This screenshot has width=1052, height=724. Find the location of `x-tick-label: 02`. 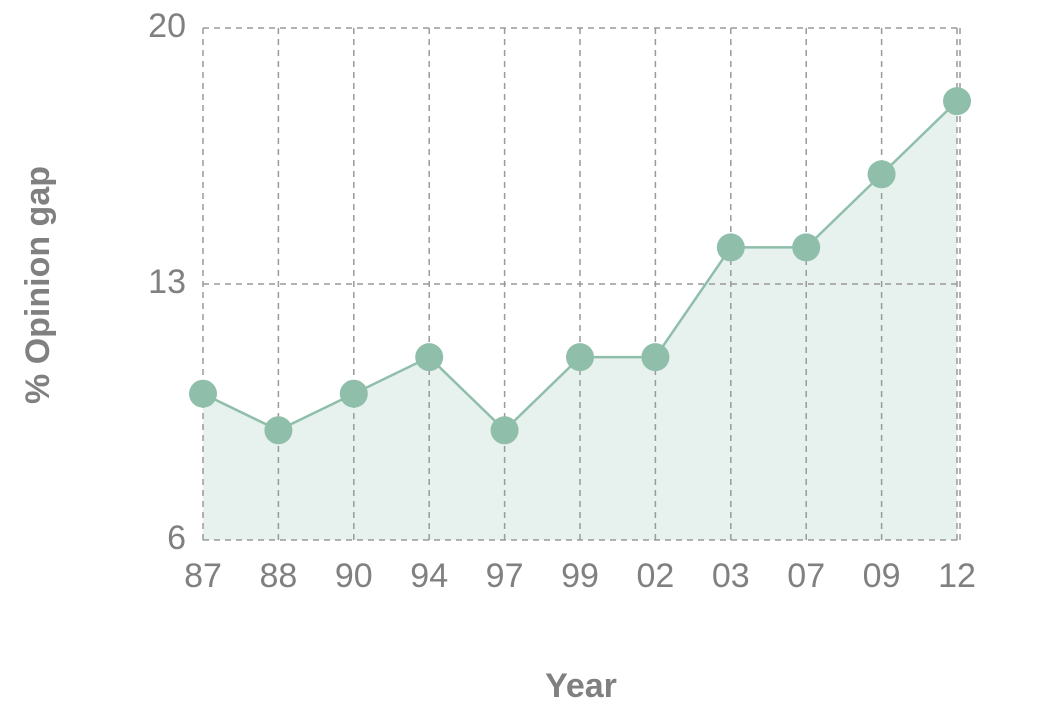

x-tick-label: 02 is located at coordinates (655, 576).